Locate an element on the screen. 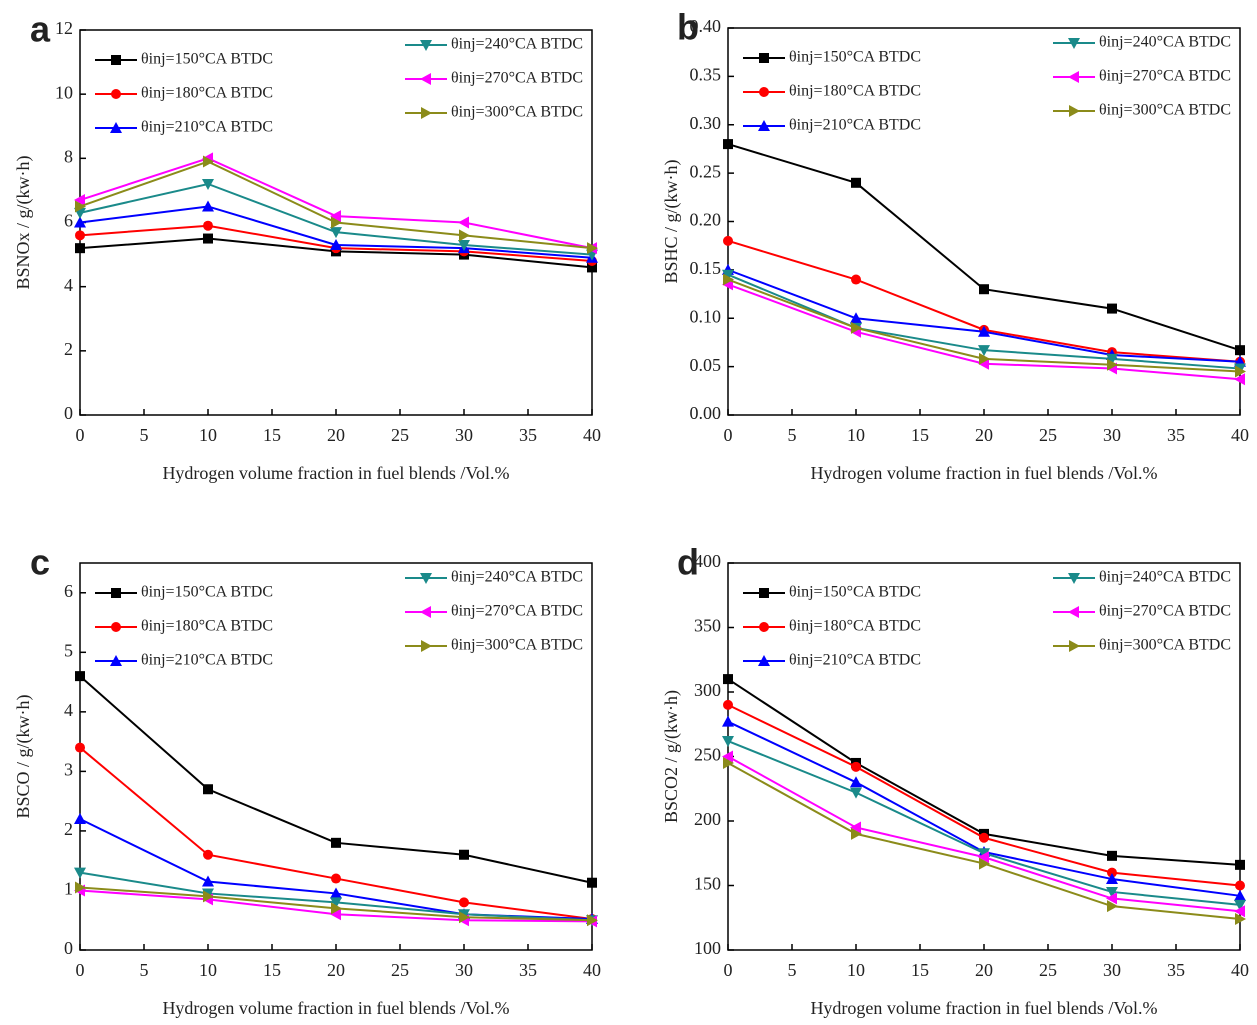  x-tick-label: 10 is located at coordinates (856, 435).